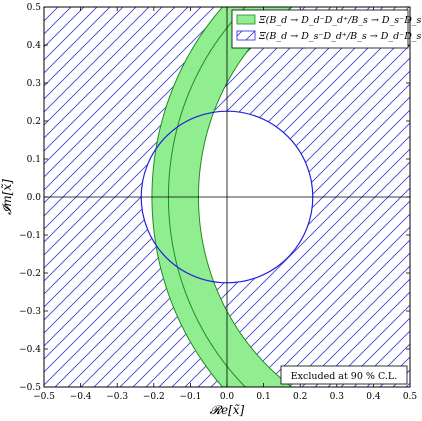 The height and width of the screenshot is (421, 422). Describe the element at coordinates (246, 35) in the screenshot. I see `legend-swatch-hatched` at that location.